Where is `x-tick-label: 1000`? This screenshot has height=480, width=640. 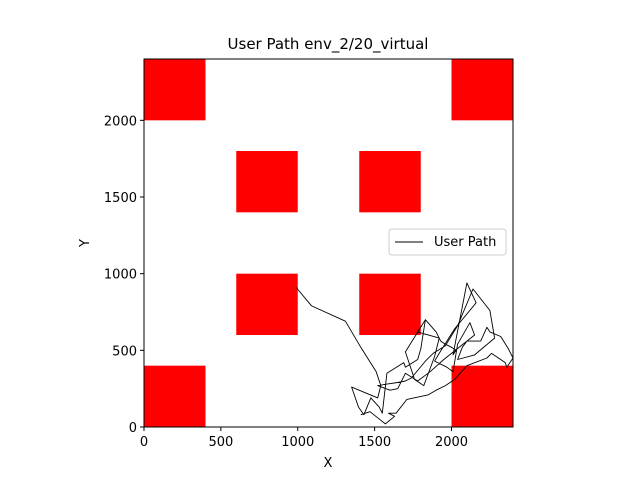 x-tick-label: 1000 is located at coordinates (297, 442).